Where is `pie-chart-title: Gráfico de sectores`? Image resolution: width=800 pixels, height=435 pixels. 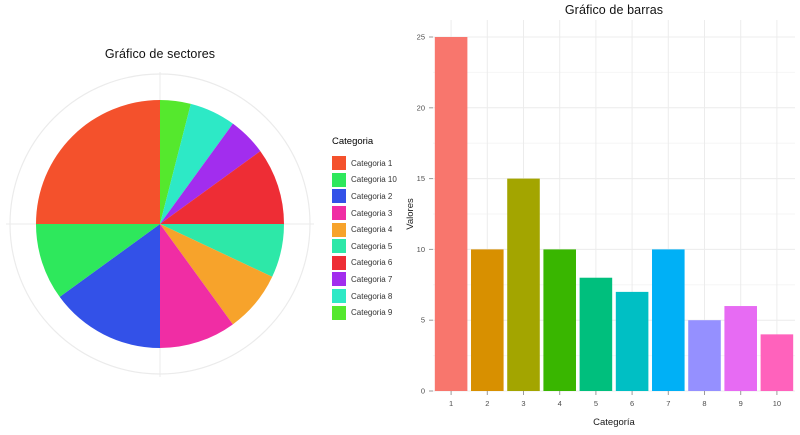
pie-chart-title: Gráfico de sectores is located at coordinates (160, 54).